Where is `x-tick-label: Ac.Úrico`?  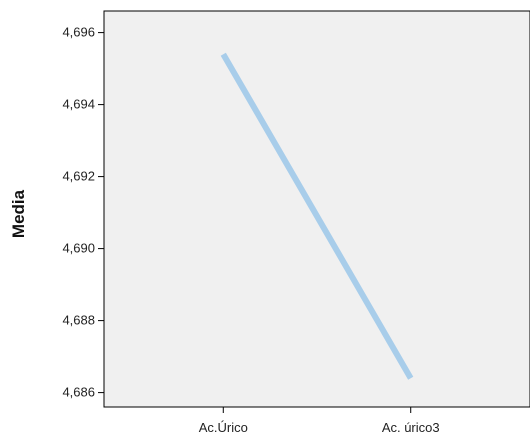 x-tick-label: Ac.Úrico is located at coordinates (223, 427).